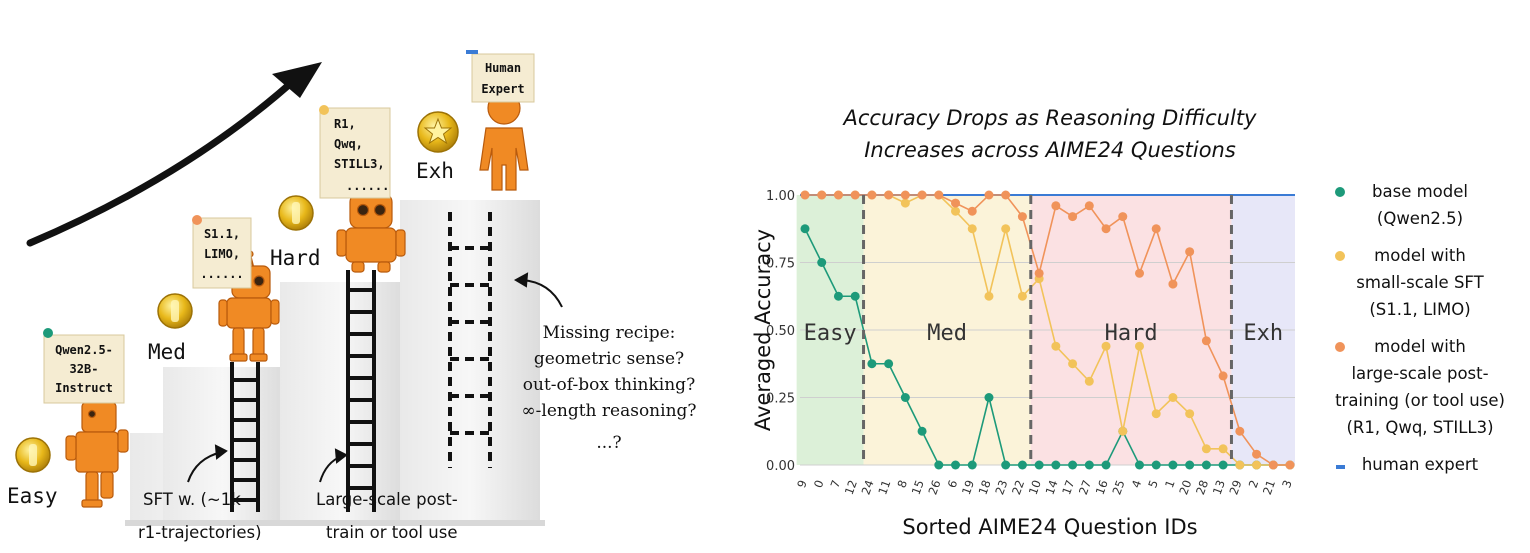  I want to click on y-tick-label: 0.75, so click(780, 264).